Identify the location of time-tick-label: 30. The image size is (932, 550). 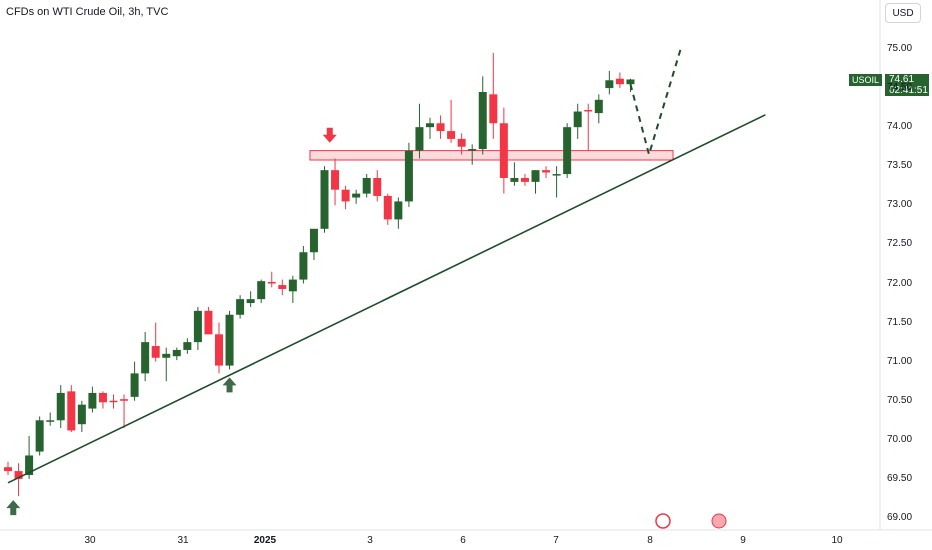
(90, 540).